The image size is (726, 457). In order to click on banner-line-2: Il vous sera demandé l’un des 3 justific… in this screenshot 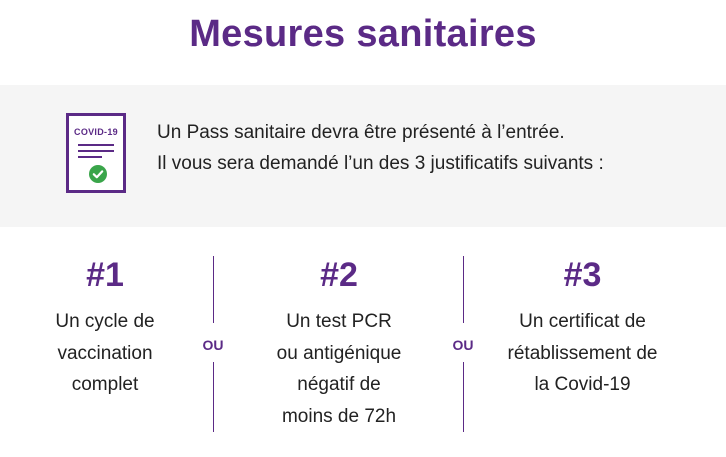, I will do `click(380, 163)`.